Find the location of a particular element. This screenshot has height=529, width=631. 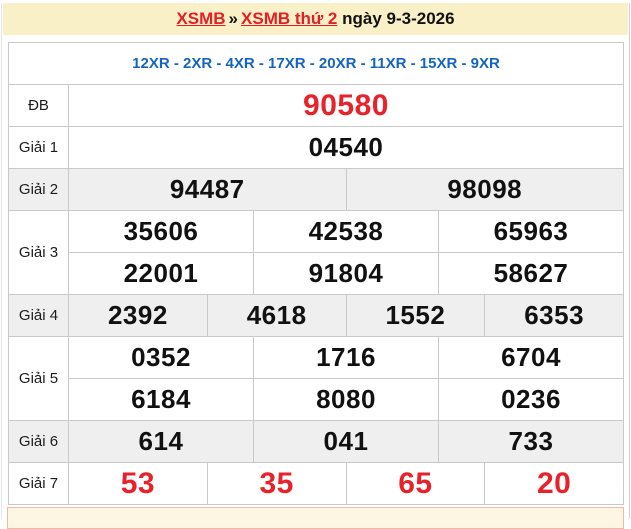

prize-number: 65963 is located at coordinates (531, 231).